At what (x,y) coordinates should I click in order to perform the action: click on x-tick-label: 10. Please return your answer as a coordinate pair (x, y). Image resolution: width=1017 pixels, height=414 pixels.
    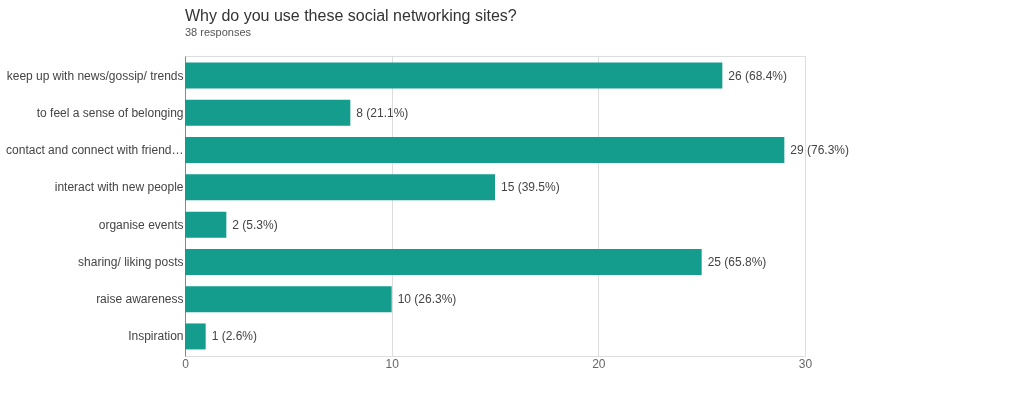
    Looking at the image, I should click on (392, 363).